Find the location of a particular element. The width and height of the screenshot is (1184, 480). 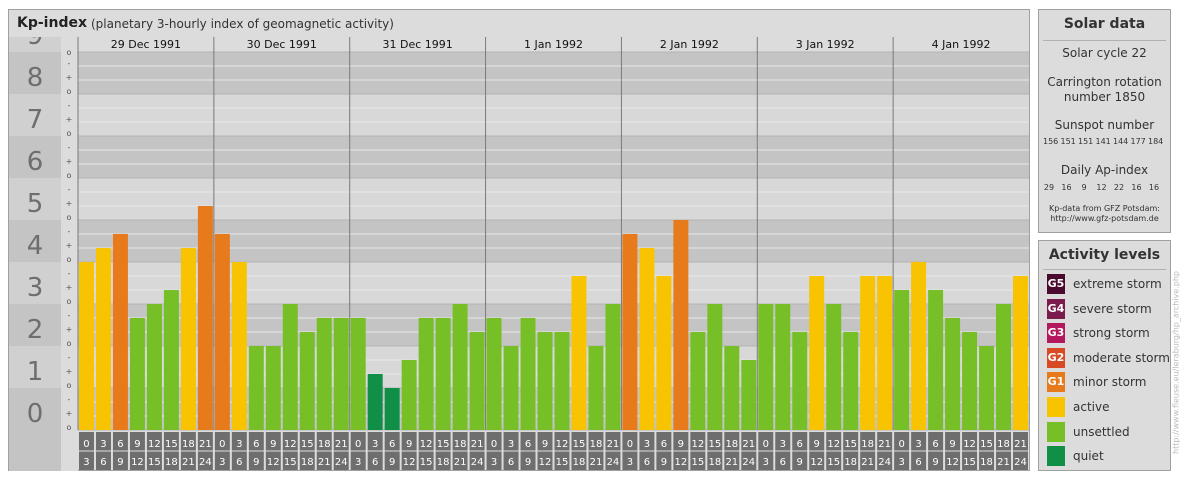

y-tick-label: 7 is located at coordinates (35, 120).